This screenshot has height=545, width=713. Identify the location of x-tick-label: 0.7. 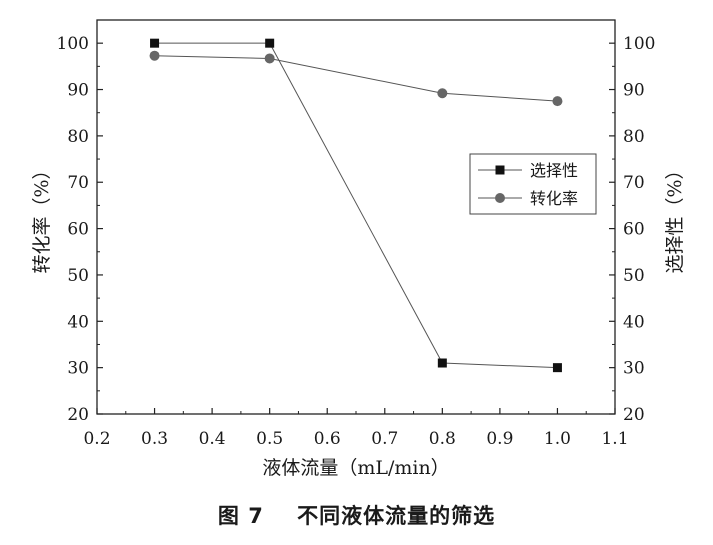
(384, 439).